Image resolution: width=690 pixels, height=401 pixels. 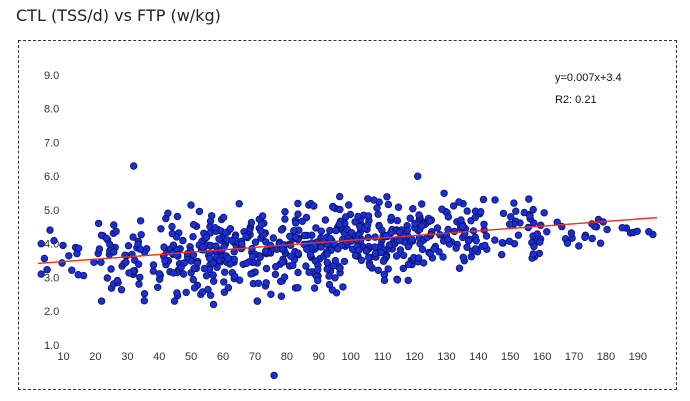 I want to click on x-tick-label: 50, so click(x=191, y=357).